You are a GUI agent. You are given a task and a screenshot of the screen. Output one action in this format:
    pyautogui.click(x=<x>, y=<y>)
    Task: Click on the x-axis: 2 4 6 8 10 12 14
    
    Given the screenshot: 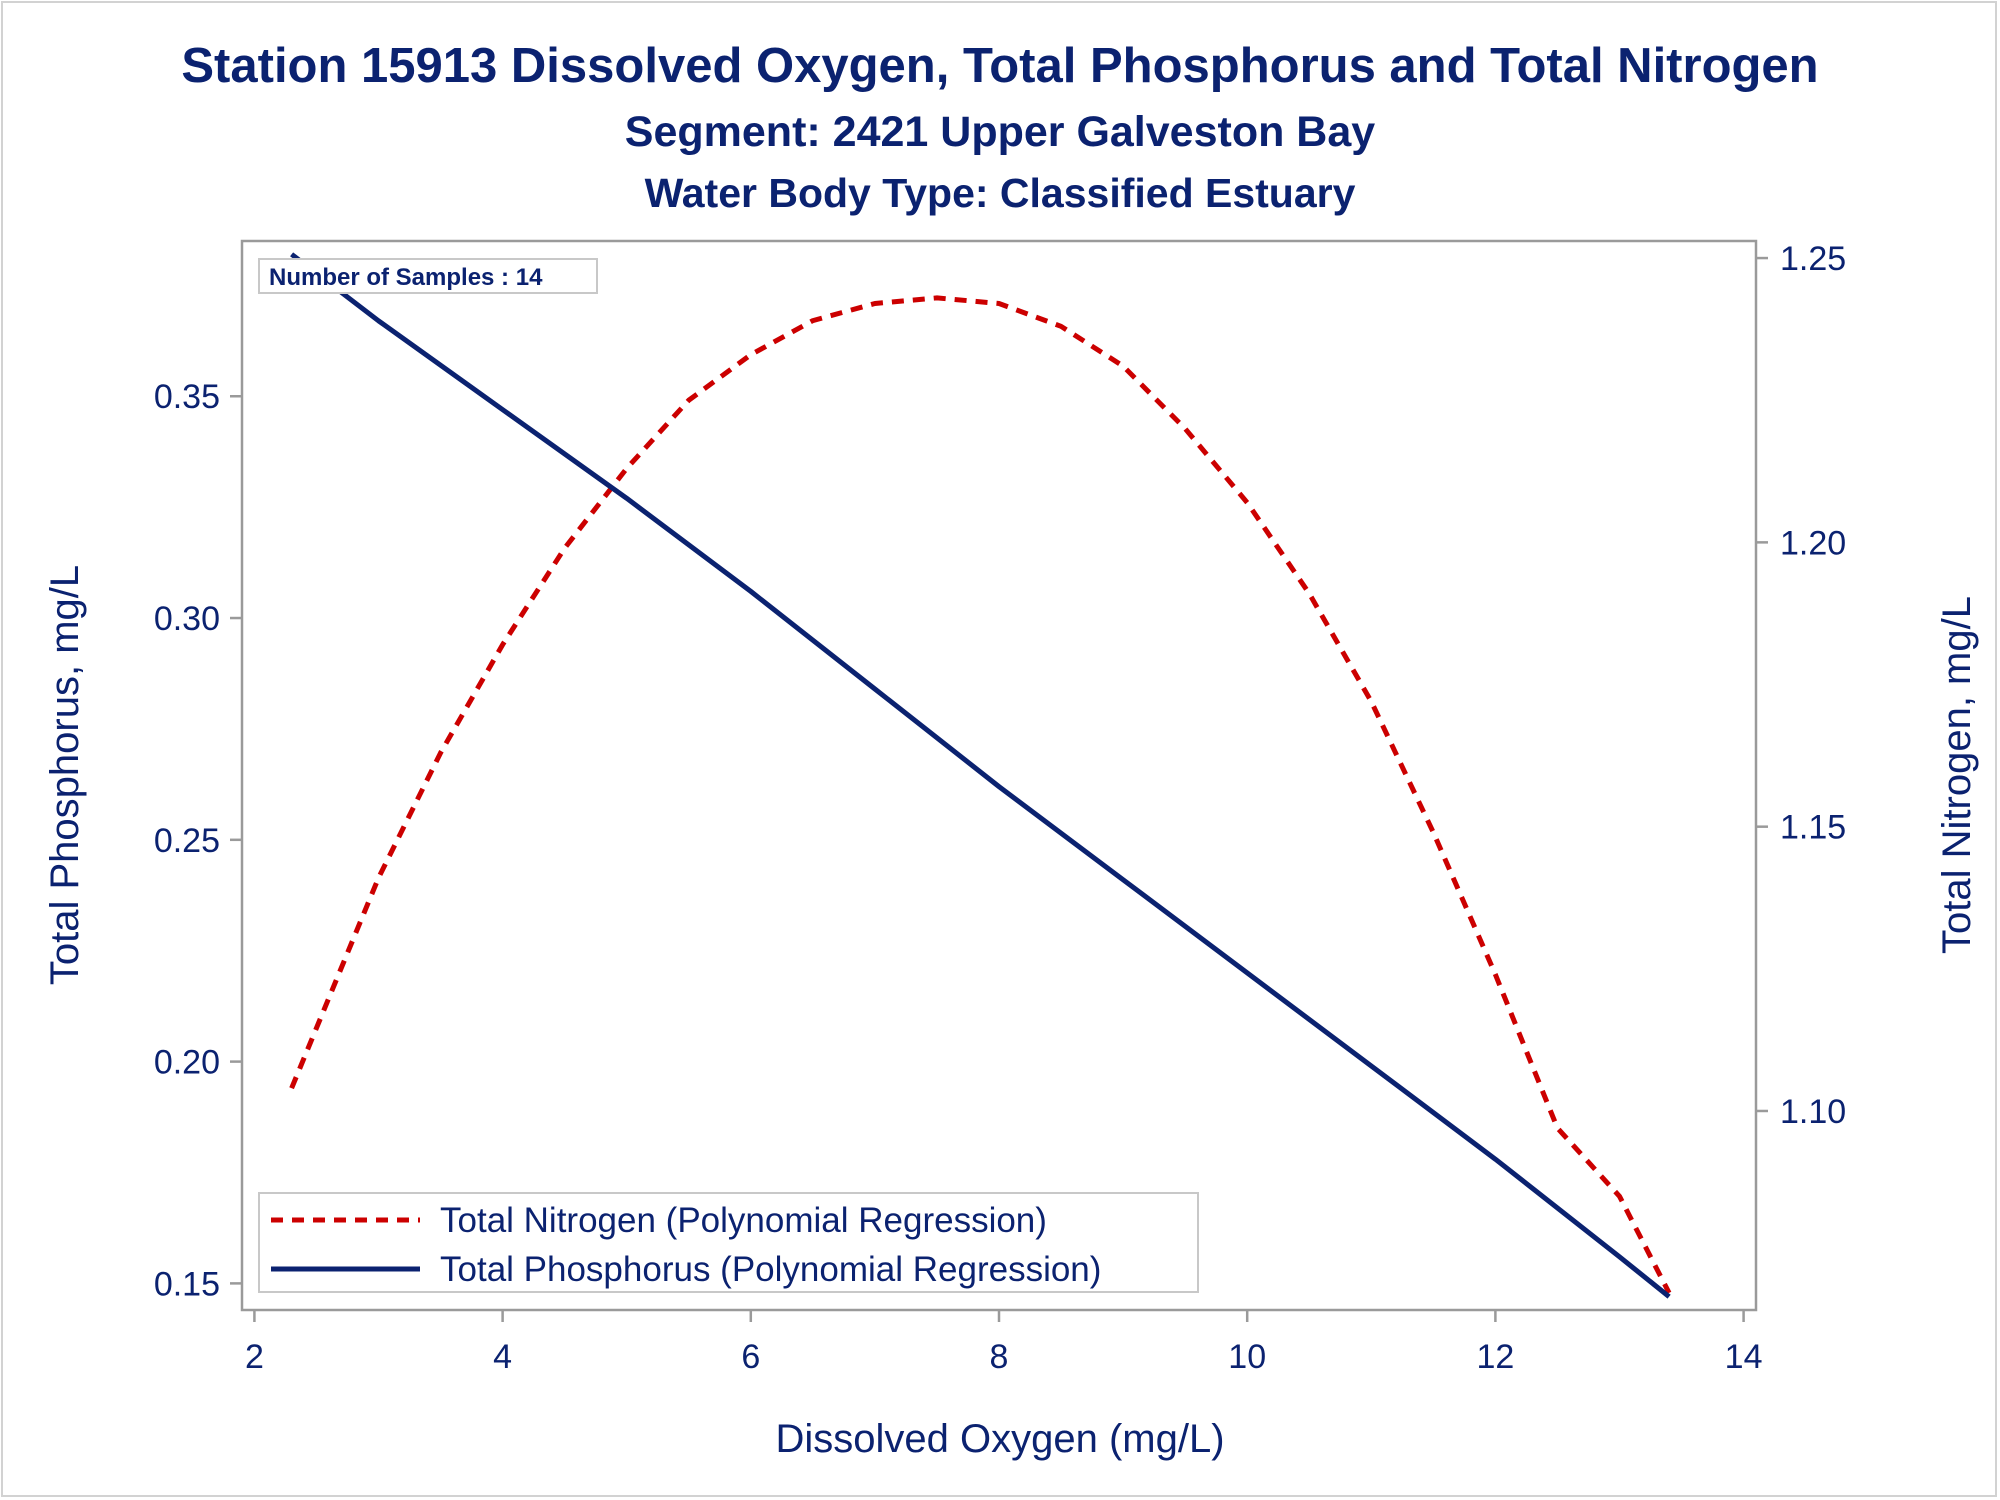 What is the action you would take?
    pyautogui.click(x=1004, y=1343)
    